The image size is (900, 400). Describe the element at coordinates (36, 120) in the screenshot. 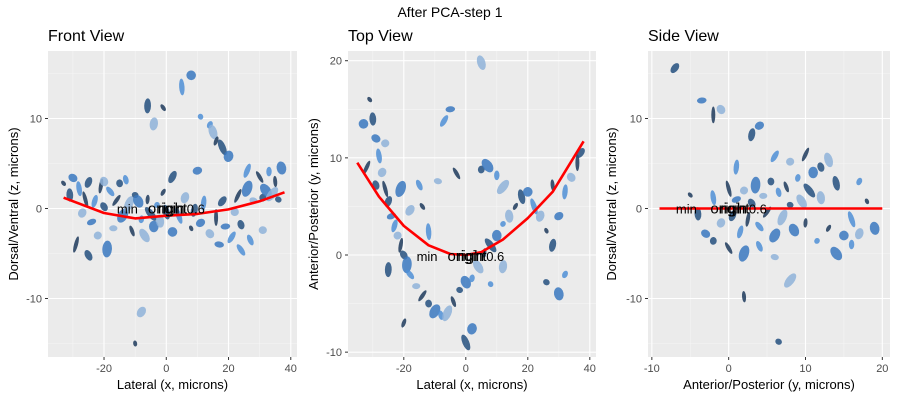

I see `y-tick-label: 10` at that location.